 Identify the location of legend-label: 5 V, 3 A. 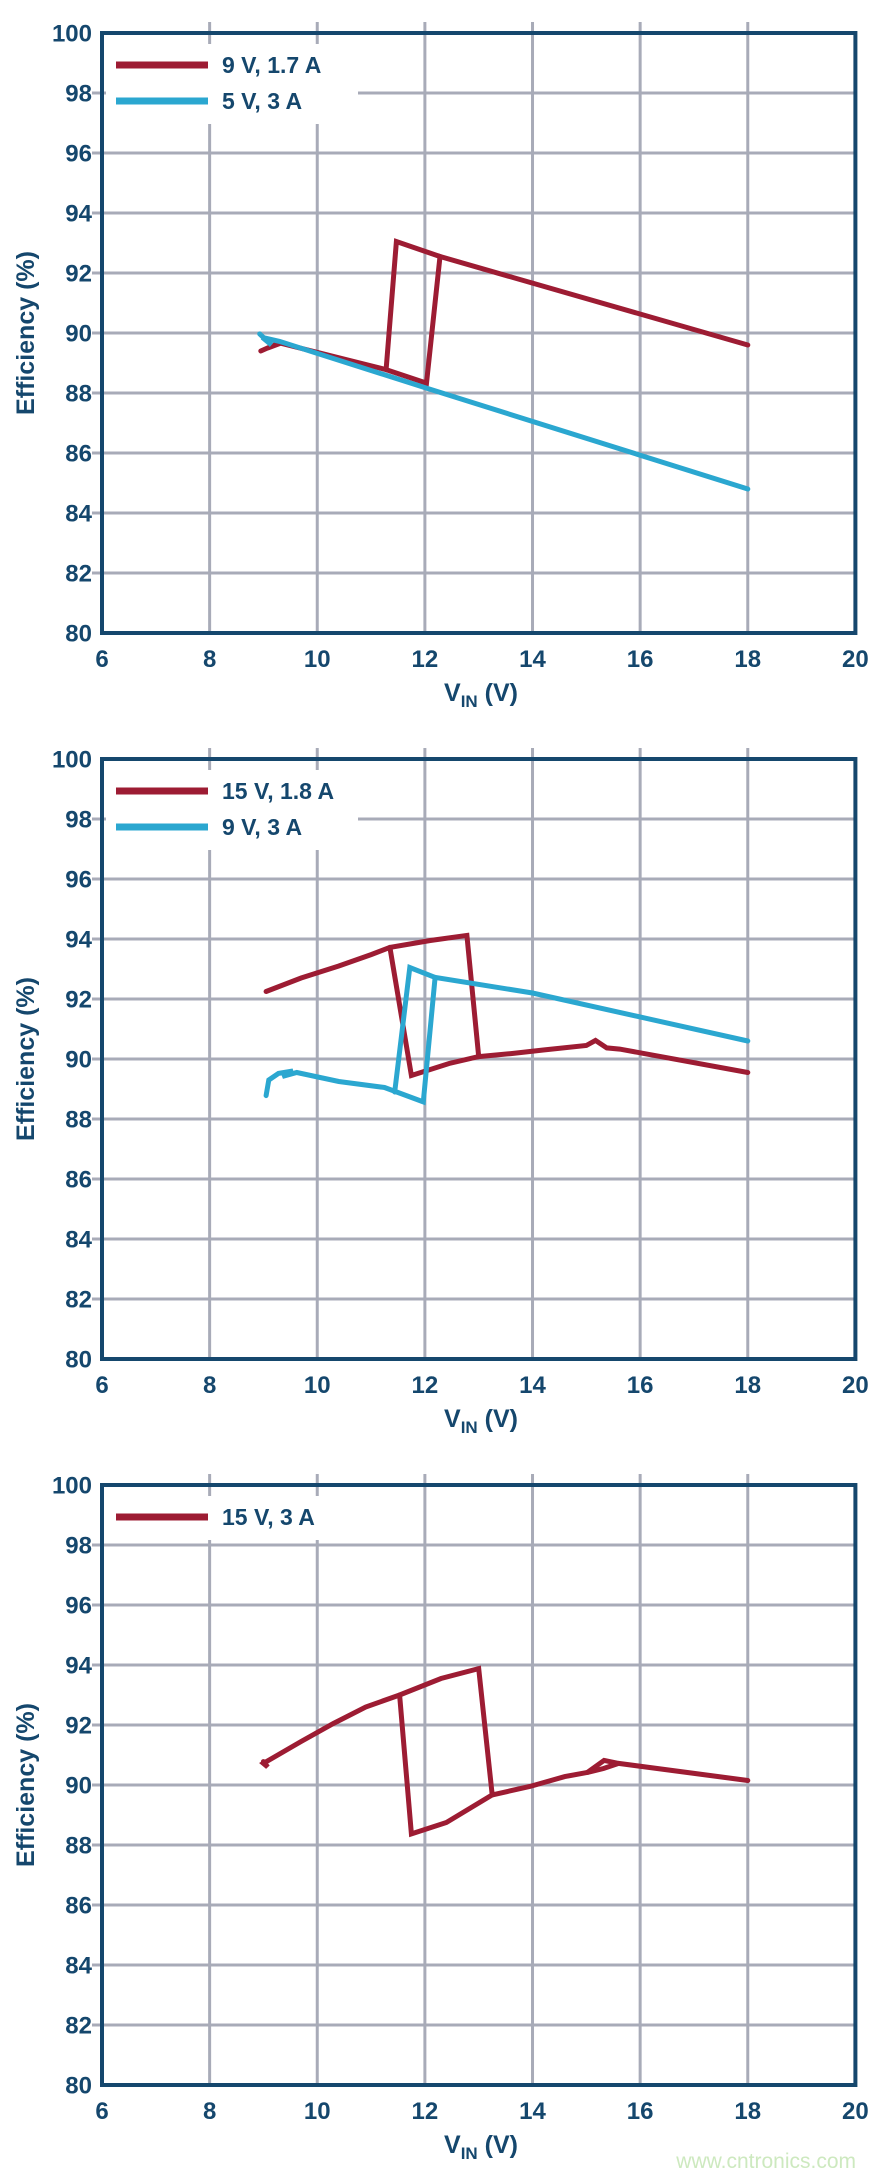
(262, 101).